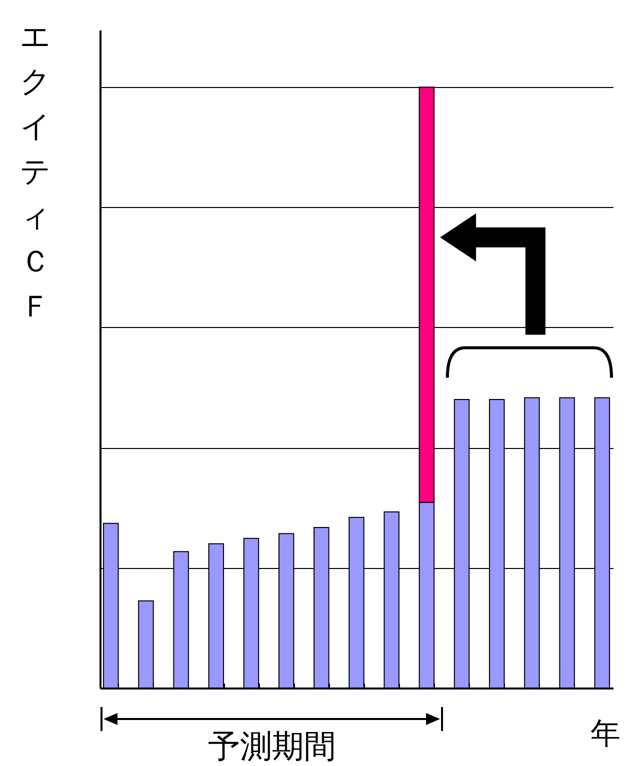  I want to click on y-axis-title: エクイティＣＦ, so click(35, 172).